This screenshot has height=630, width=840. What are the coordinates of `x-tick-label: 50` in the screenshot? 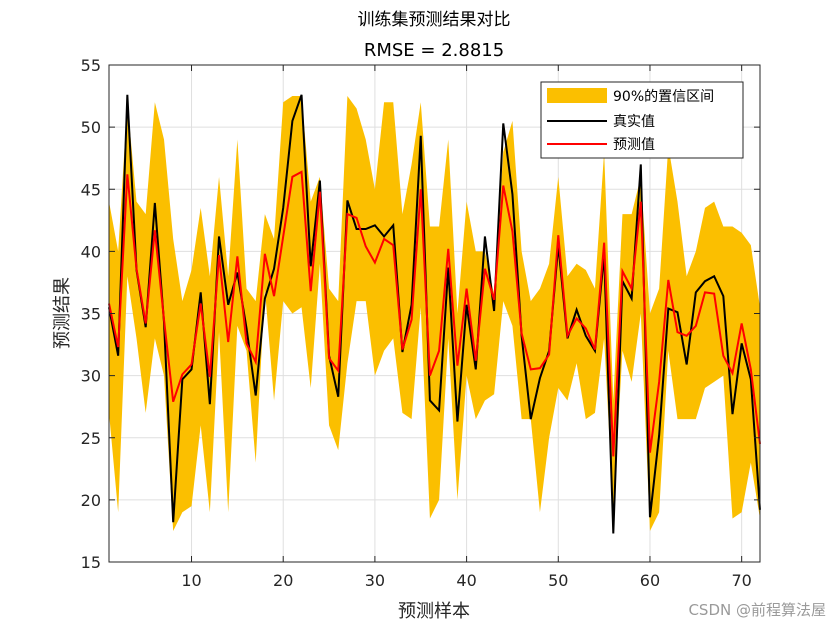 It's located at (558, 580).